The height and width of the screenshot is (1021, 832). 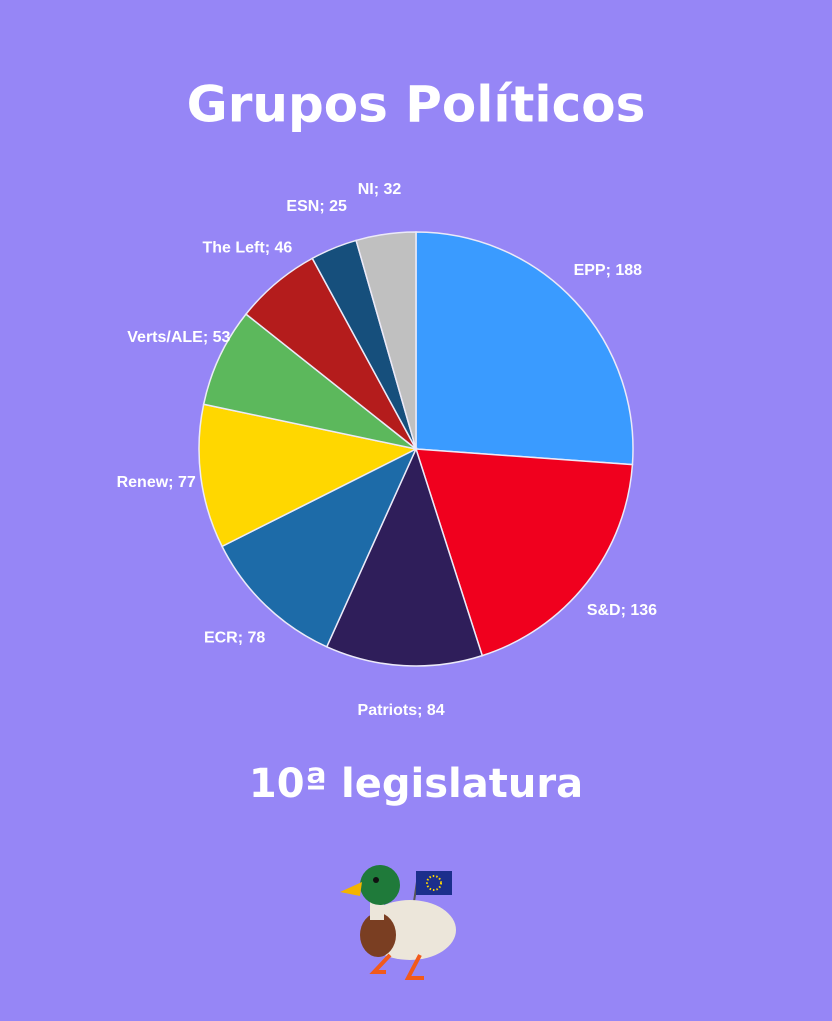 What do you see at coordinates (234, 637) in the screenshot?
I see `data-label: ECR; 78` at bounding box center [234, 637].